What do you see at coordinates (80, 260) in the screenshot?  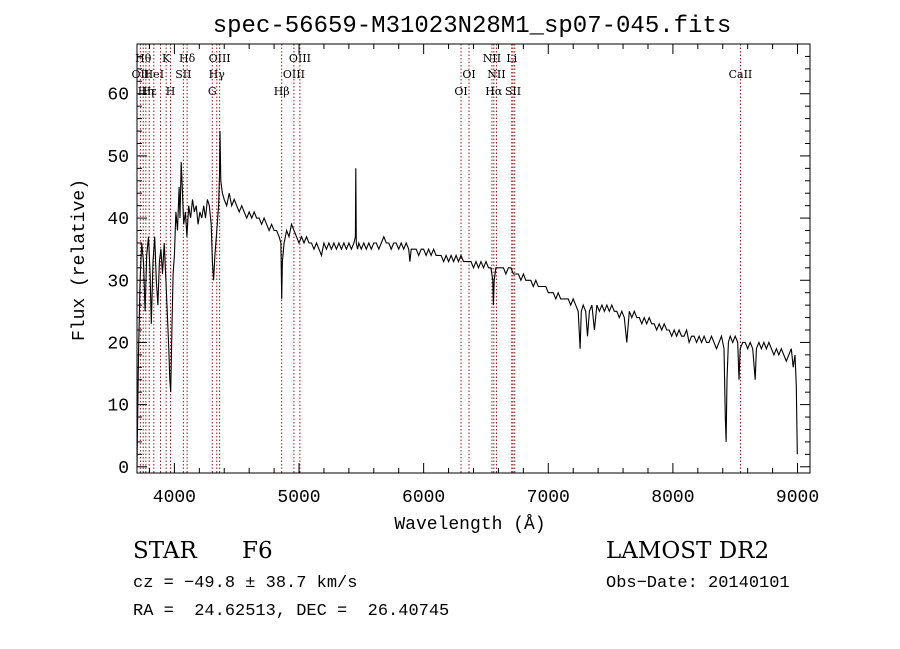 I see `y-axis-label: Flux (relative)` at bounding box center [80, 260].